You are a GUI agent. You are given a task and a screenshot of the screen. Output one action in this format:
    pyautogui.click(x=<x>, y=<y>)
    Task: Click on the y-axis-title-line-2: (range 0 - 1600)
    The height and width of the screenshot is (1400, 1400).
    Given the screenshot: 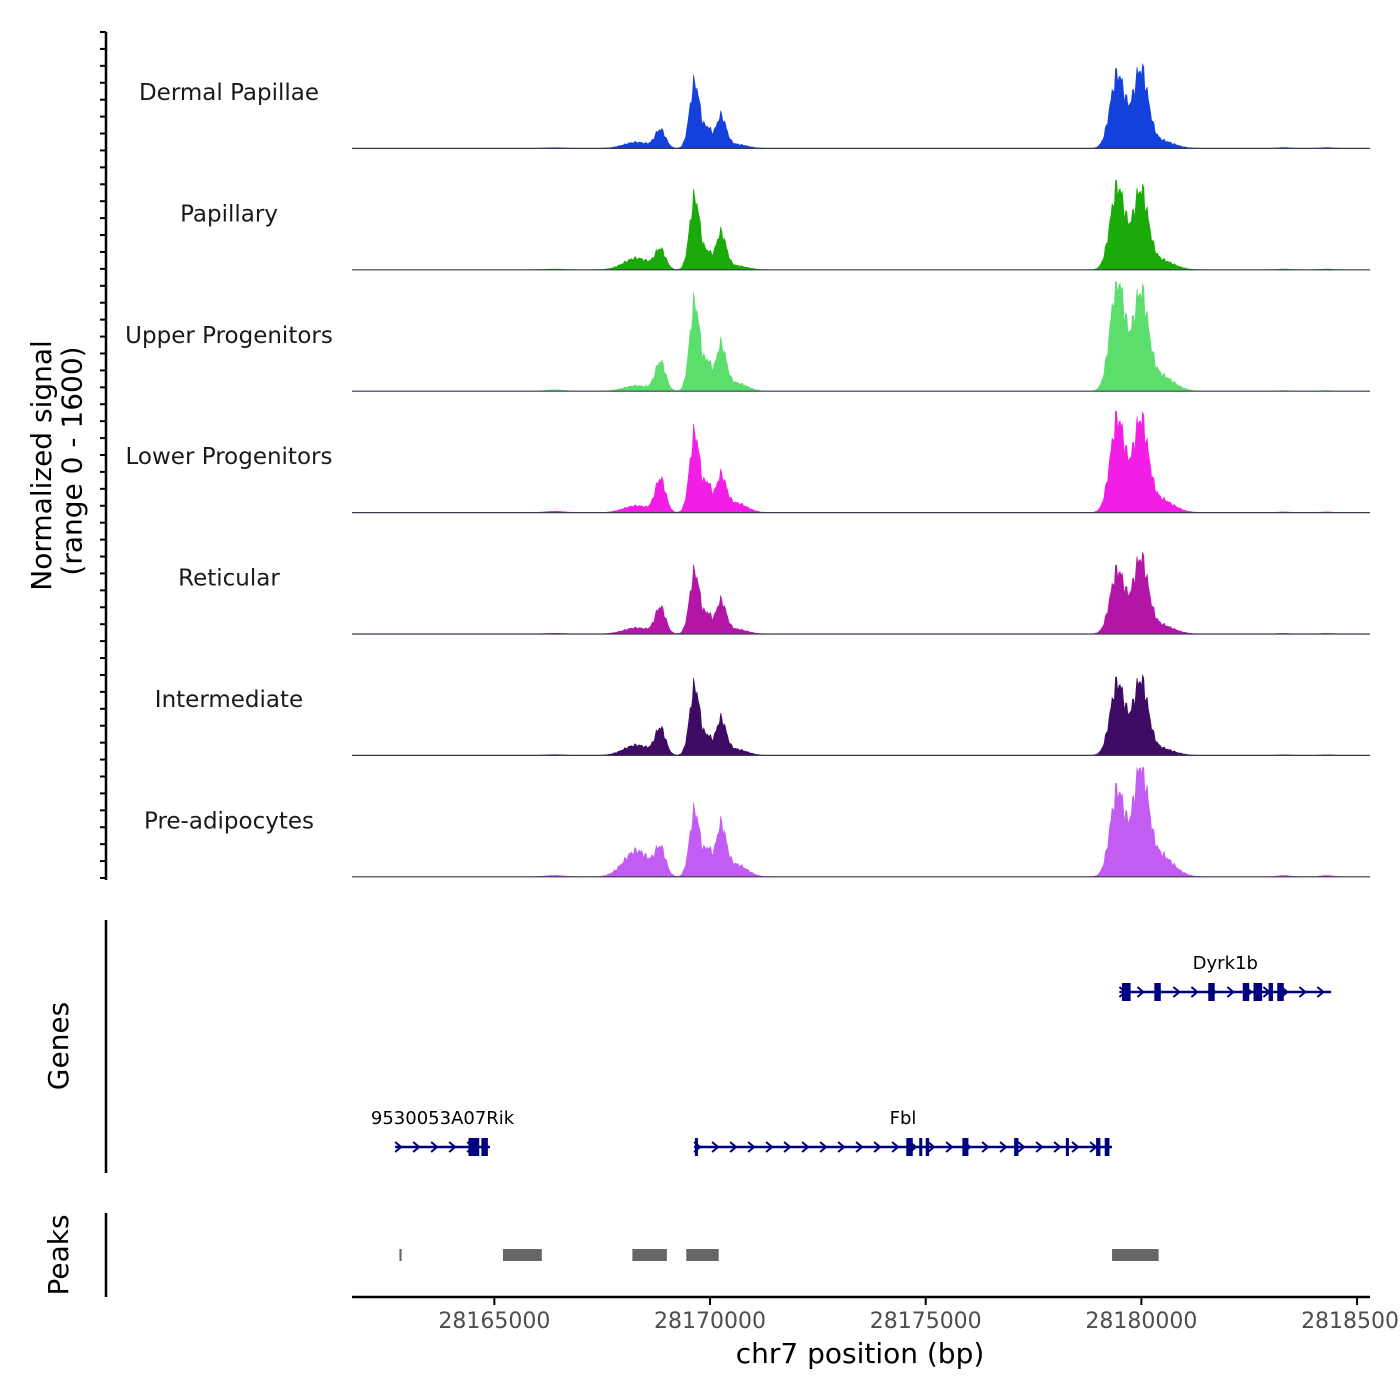 What is the action you would take?
    pyautogui.click(x=72, y=460)
    